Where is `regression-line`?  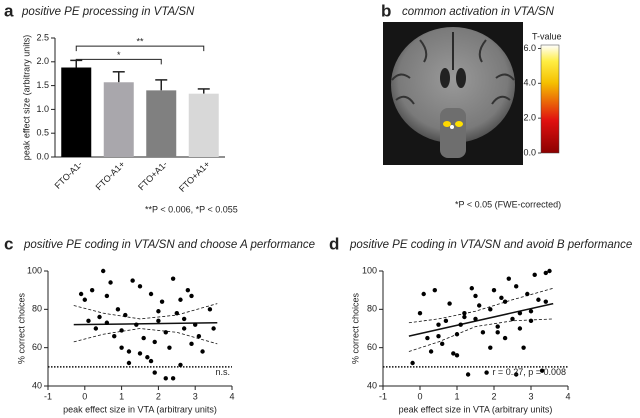
regression-line is located at coordinates (145, 324).